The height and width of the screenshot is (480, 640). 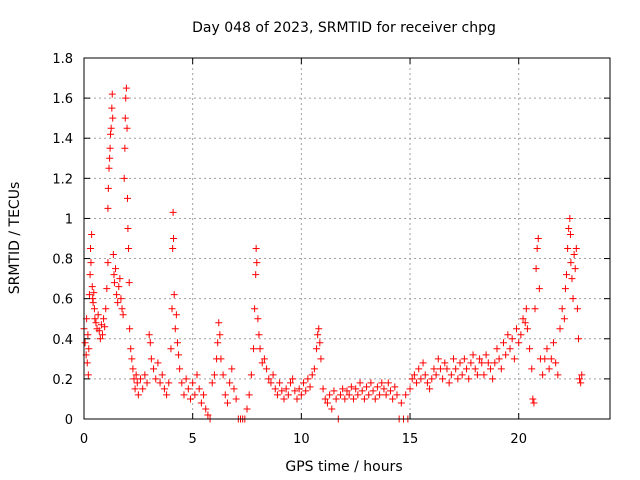 I want to click on x-tick-label: 15, so click(x=410, y=439).